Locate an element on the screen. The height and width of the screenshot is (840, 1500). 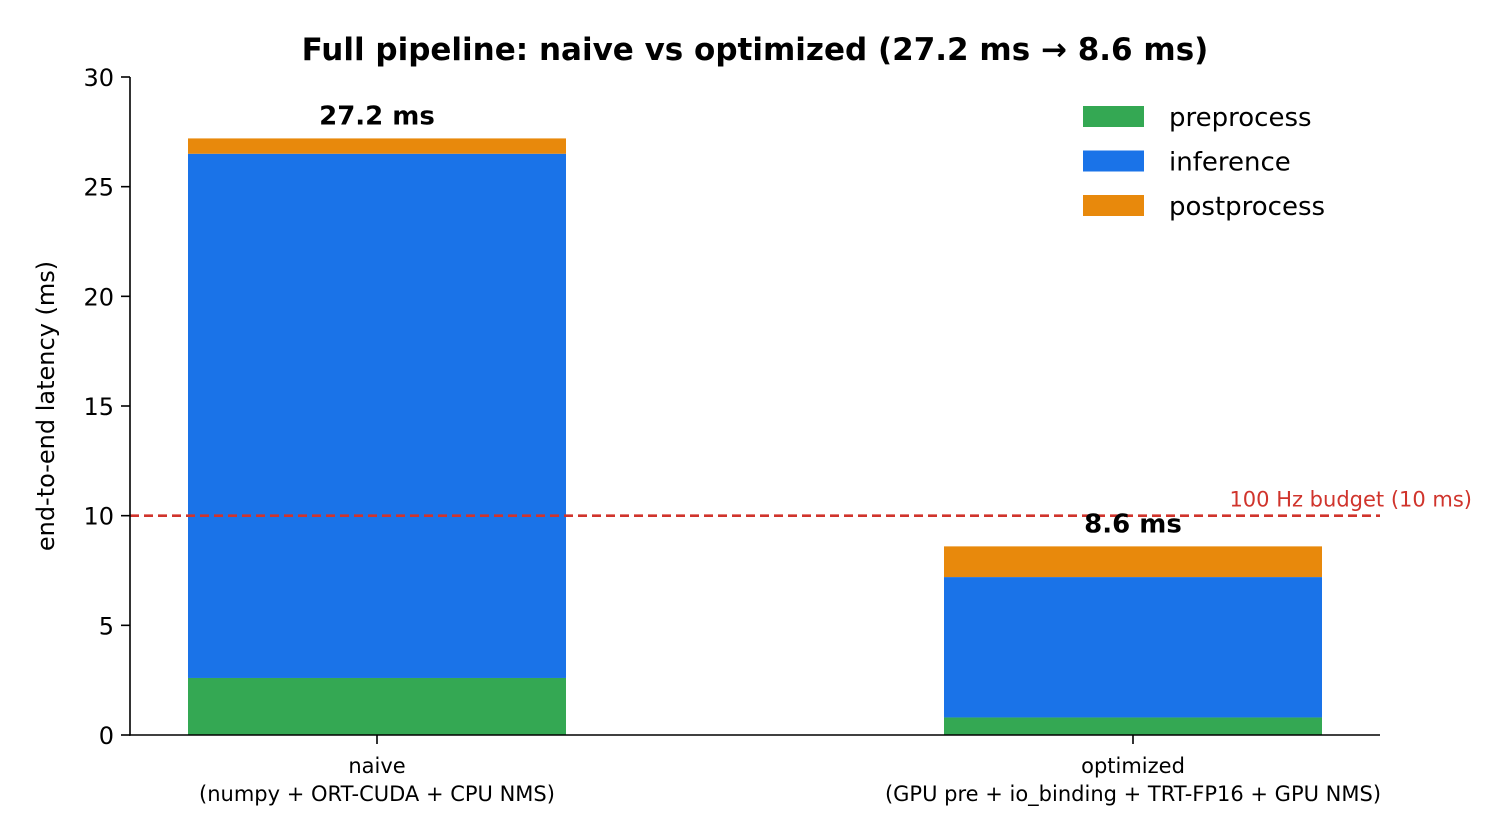
budget-reference-label: 100 Hz budget (10 ms) is located at coordinates (1350, 500).